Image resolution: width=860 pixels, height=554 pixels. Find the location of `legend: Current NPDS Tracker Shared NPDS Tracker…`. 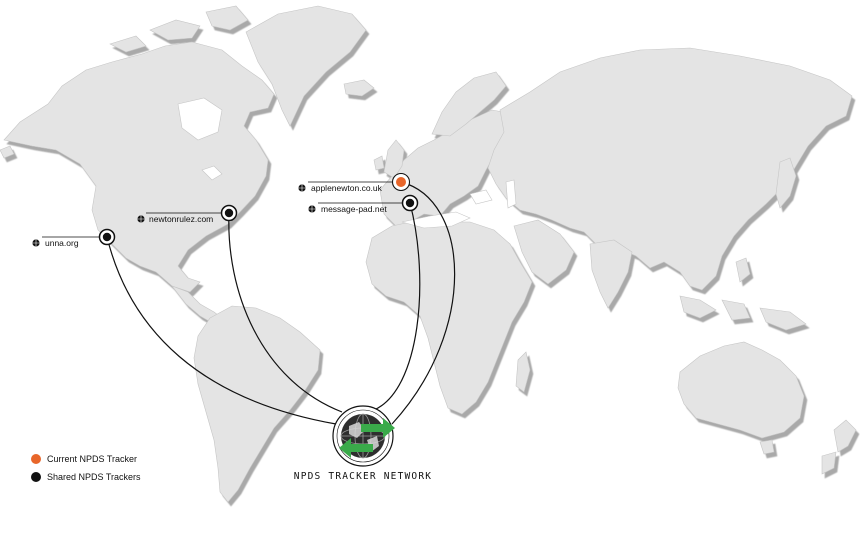

legend: Current NPDS Tracker Shared NPDS Tracker… is located at coordinates (86, 468).